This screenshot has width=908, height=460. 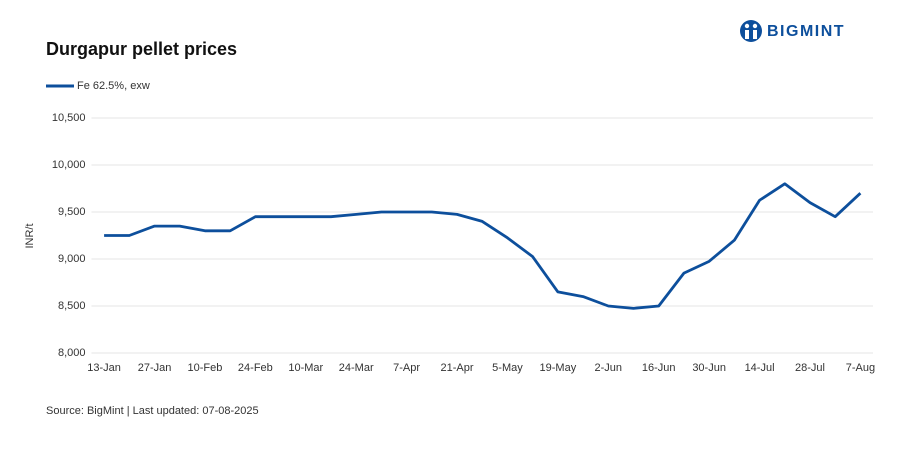 I want to click on chart-title: Durgapur pellet prices, so click(x=141, y=49).